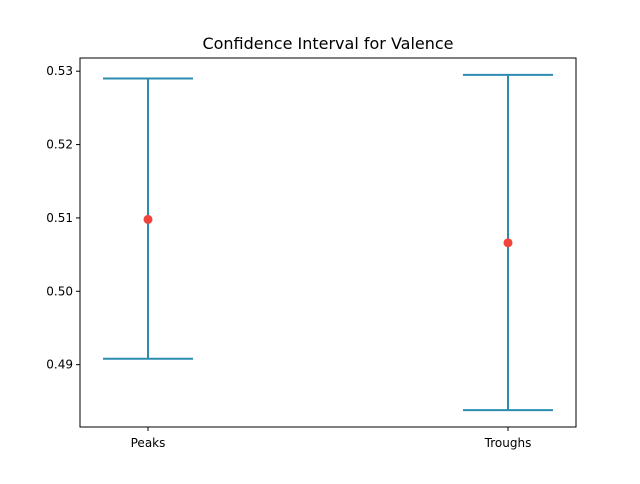 Image resolution: width=640 pixels, height=484 pixels. Describe the element at coordinates (59, 291) in the screenshot. I see `y-tick-label: 0.50` at that location.